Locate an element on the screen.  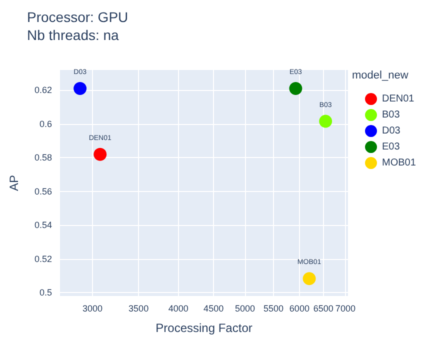
x-tick-label: 5500 is located at coordinates (273, 309).